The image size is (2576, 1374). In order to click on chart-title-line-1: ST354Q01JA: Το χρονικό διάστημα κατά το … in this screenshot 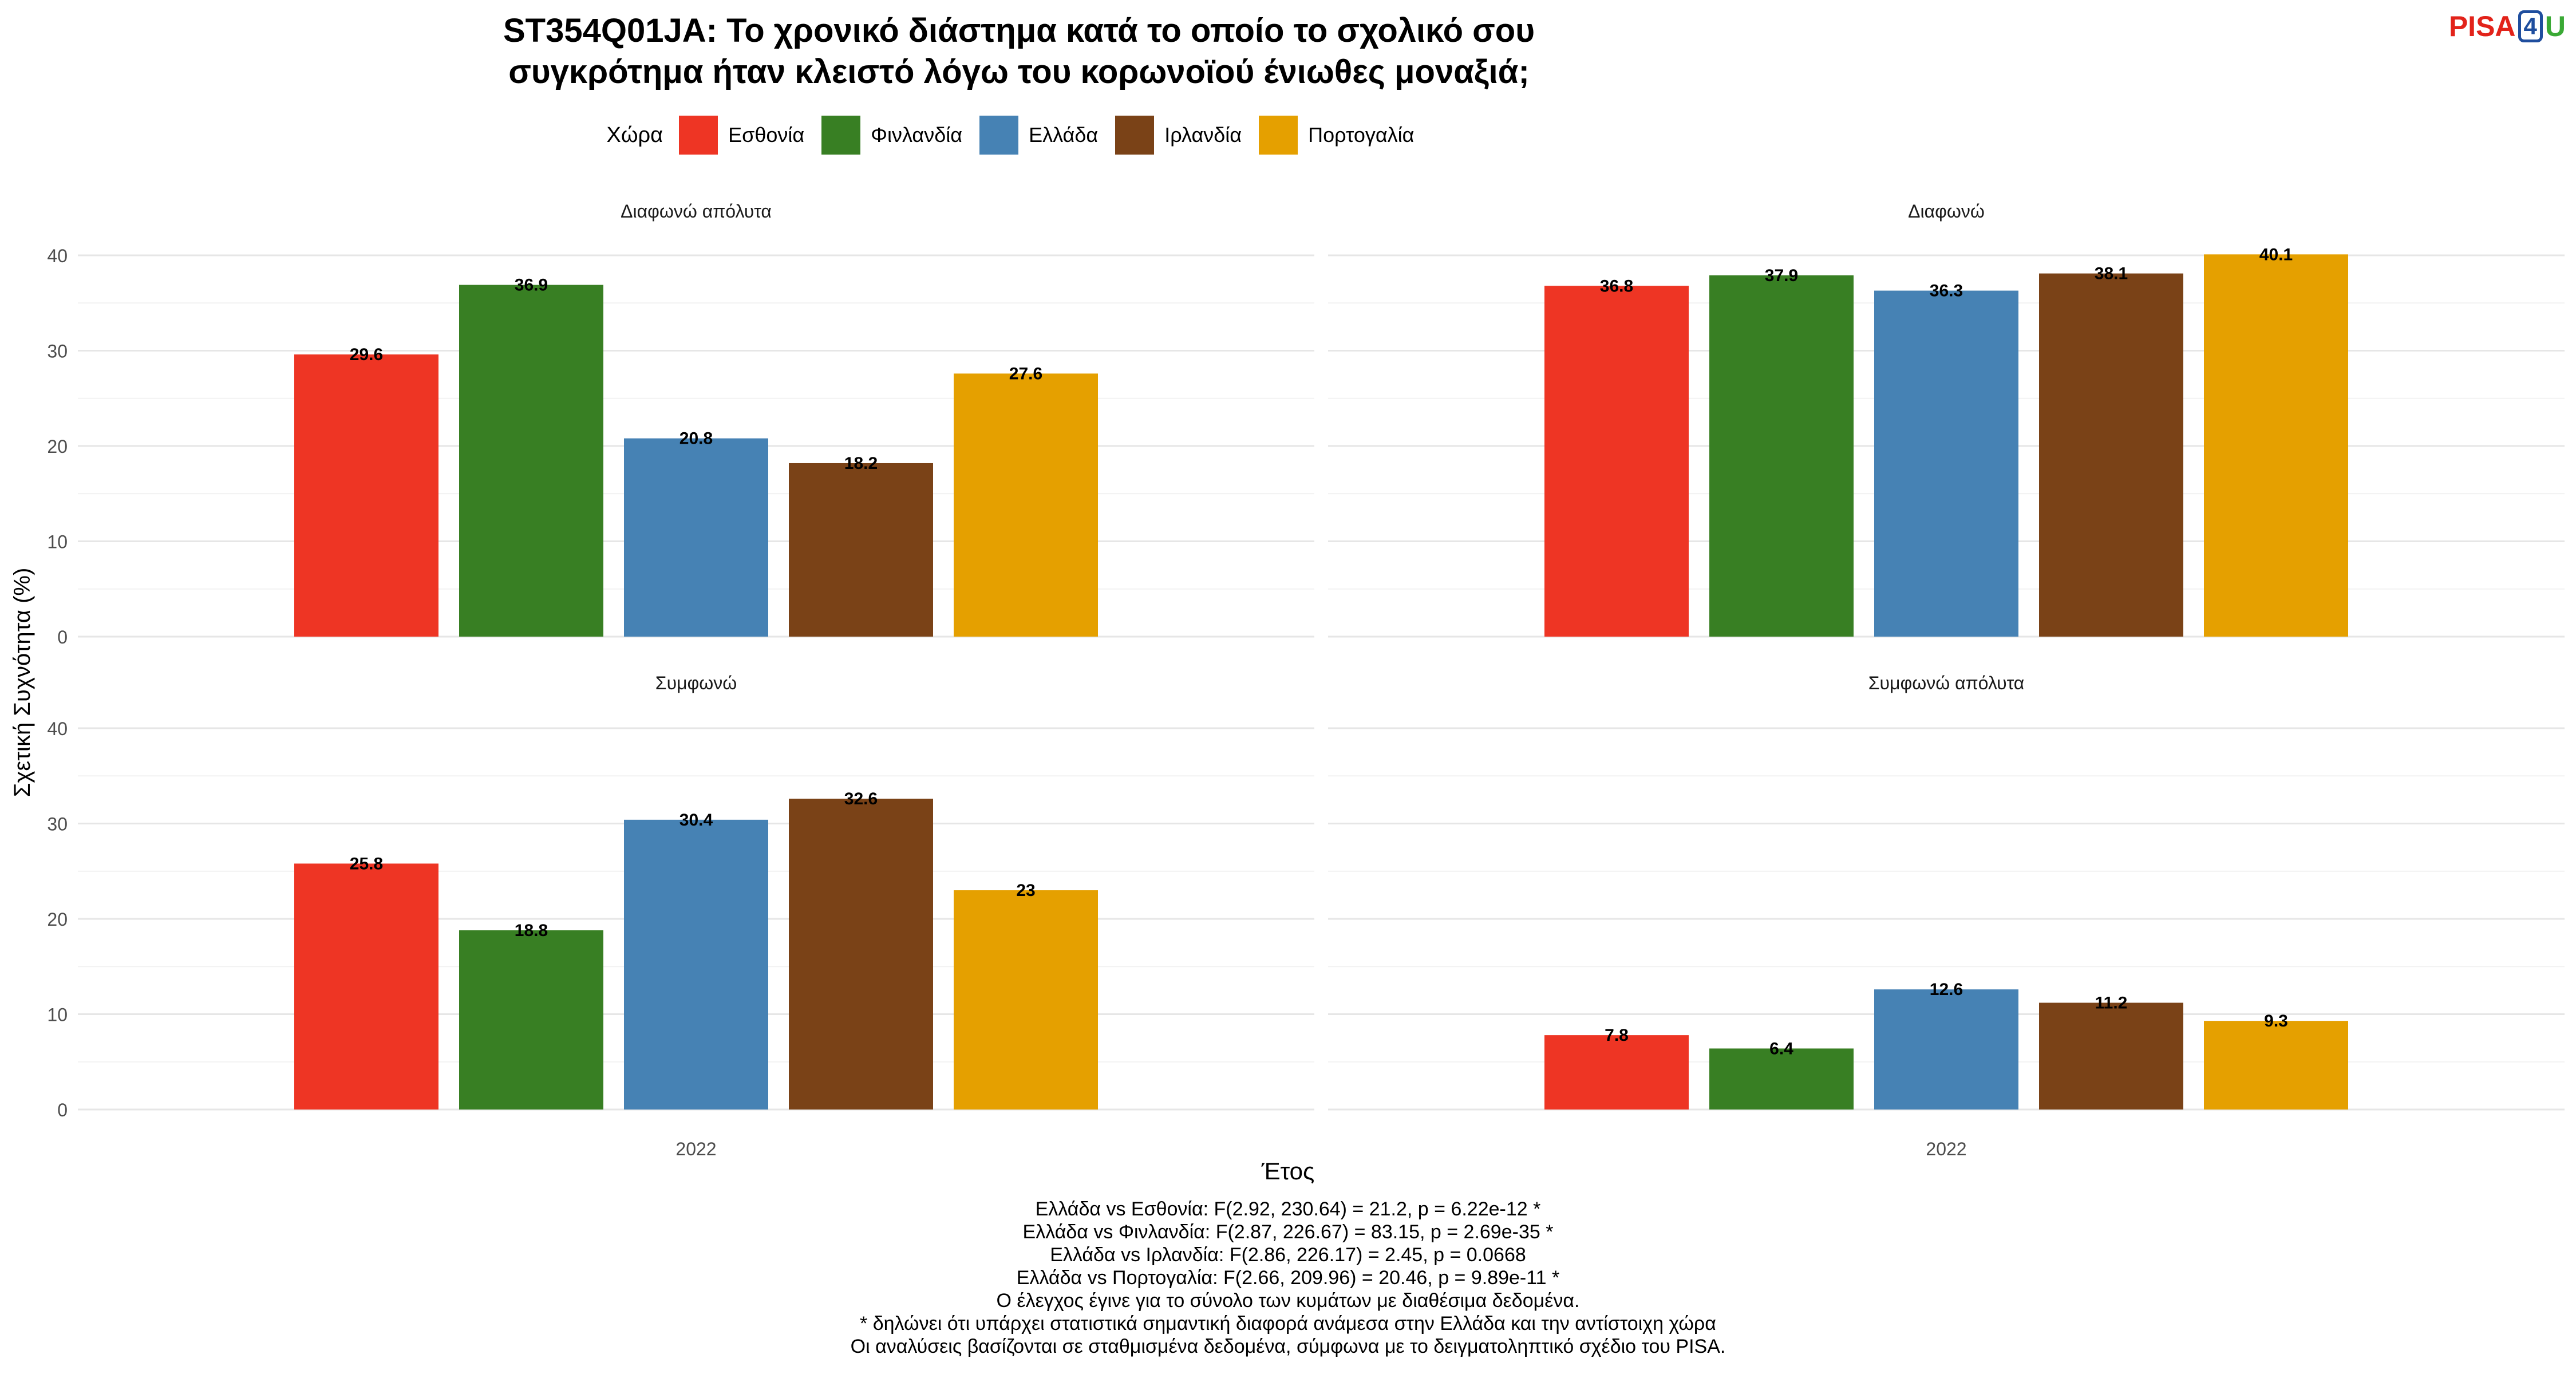, I will do `click(1019, 30)`.